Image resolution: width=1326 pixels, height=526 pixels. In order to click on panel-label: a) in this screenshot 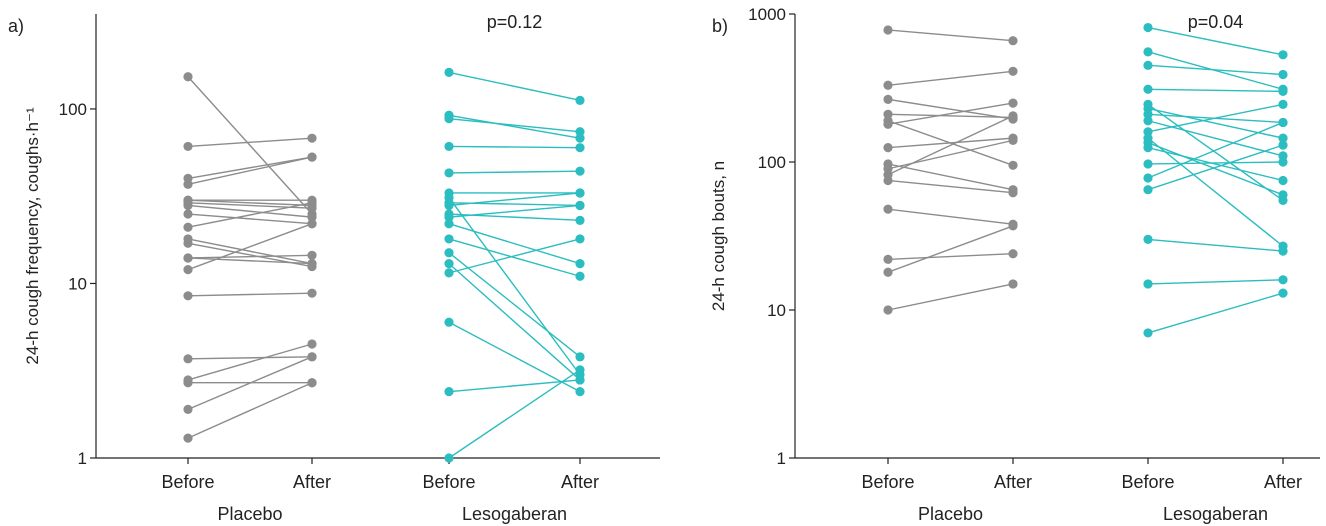, I will do `click(16, 26)`.